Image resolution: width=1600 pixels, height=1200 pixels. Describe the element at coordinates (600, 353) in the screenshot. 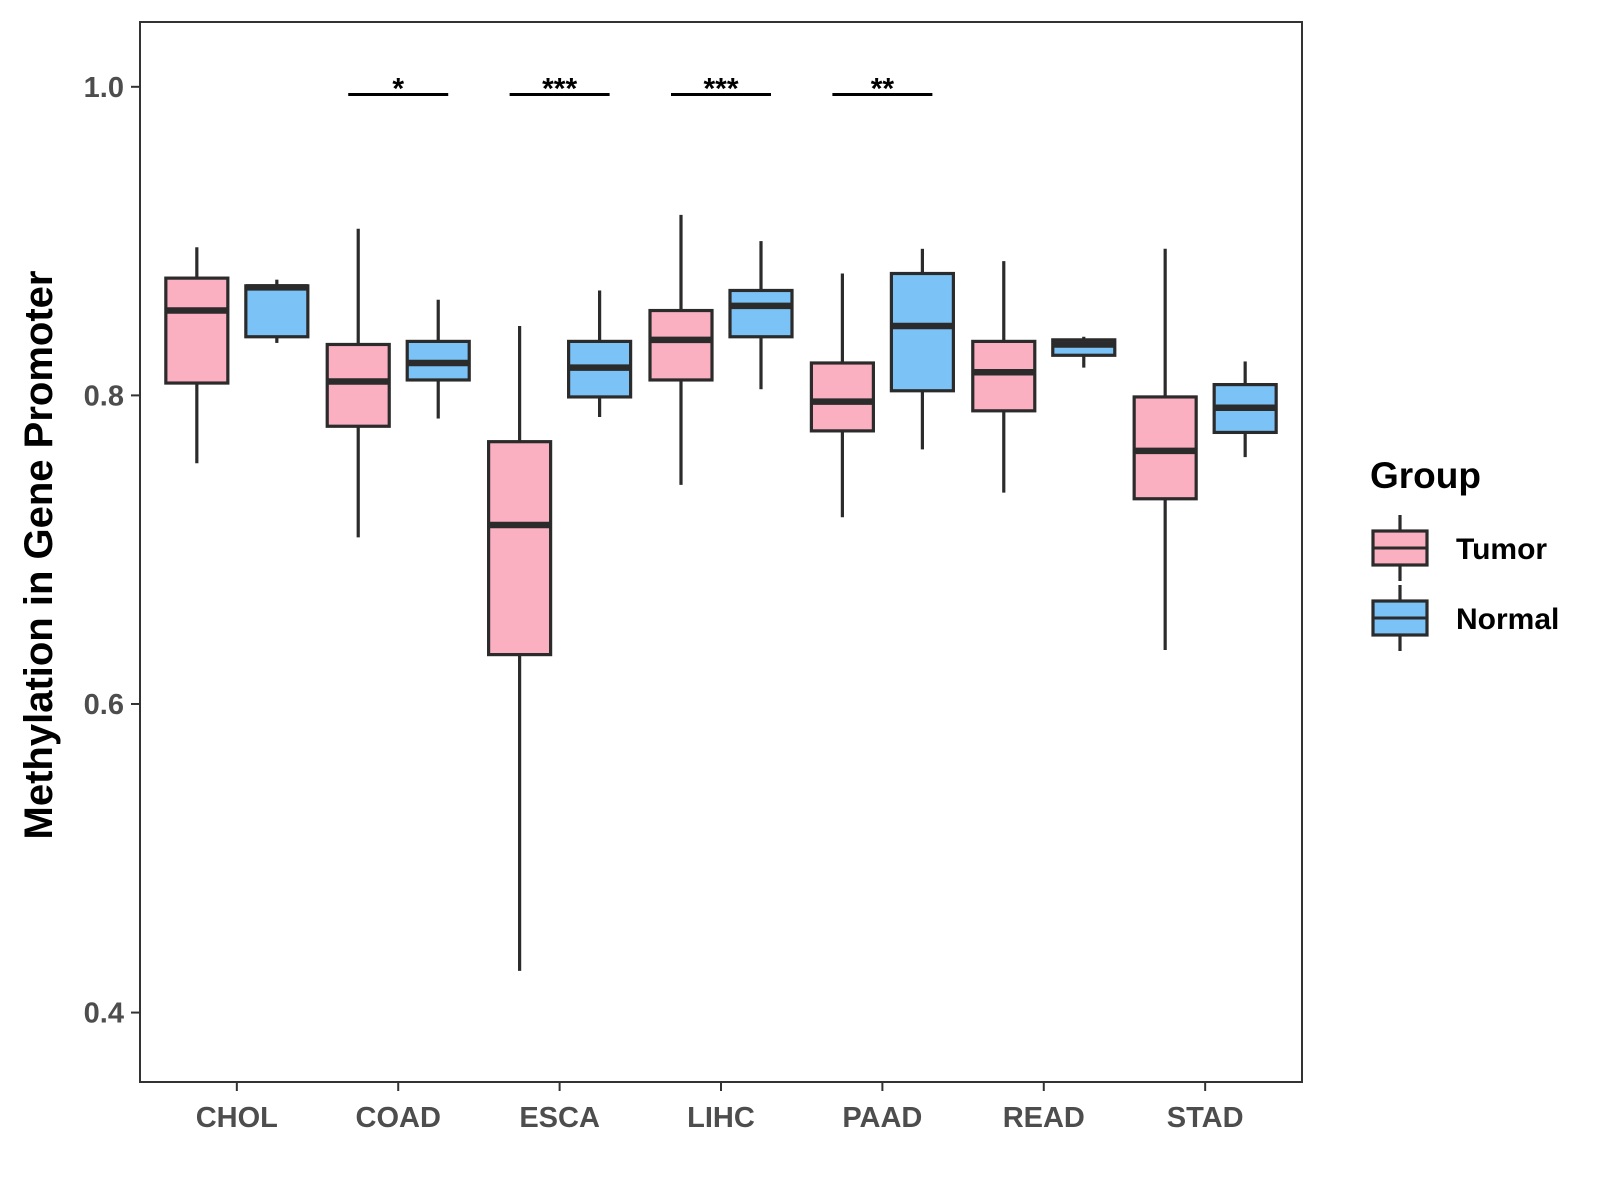

I see `box-esca-normal` at that location.